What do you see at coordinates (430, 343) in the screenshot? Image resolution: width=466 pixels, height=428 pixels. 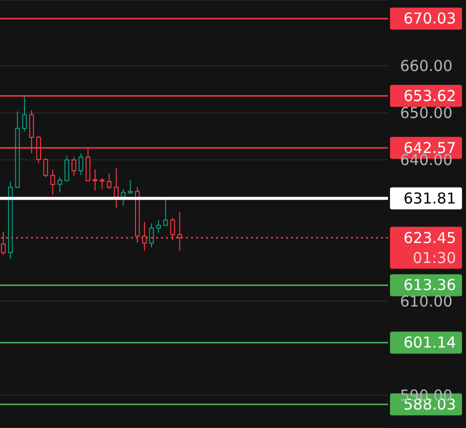 I see `ref-line-label: 601.14` at bounding box center [430, 343].